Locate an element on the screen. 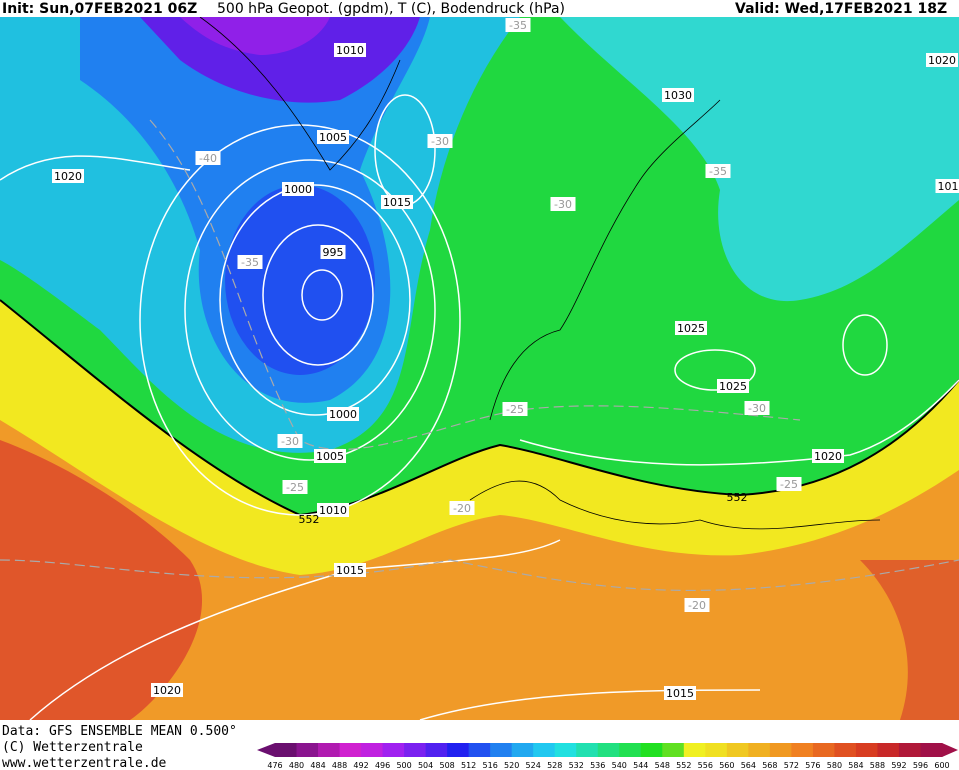  isobar-label: 1025 is located at coordinates (733, 386).